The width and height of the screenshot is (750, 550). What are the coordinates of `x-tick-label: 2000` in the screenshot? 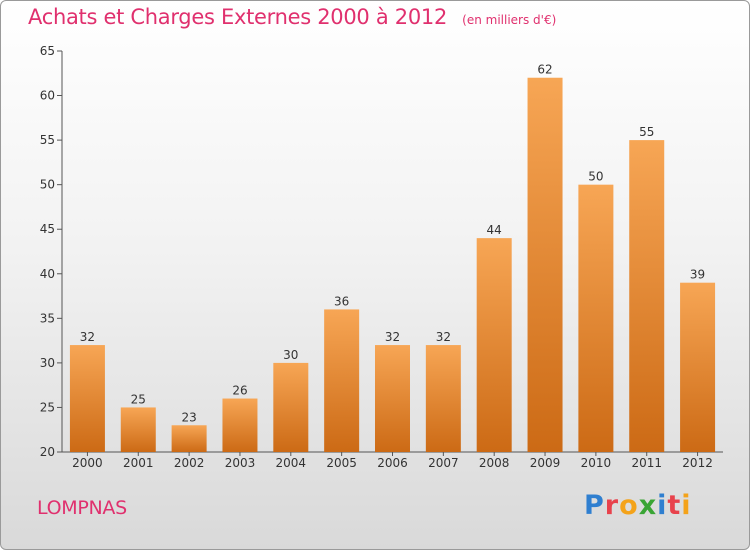 It's located at (87, 463).